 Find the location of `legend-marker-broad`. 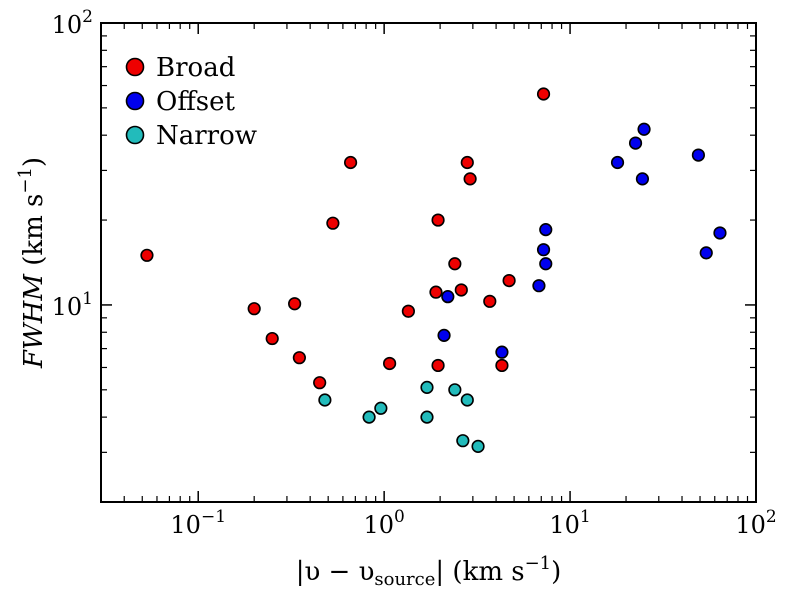

legend-marker-broad is located at coordinates (135, 67).